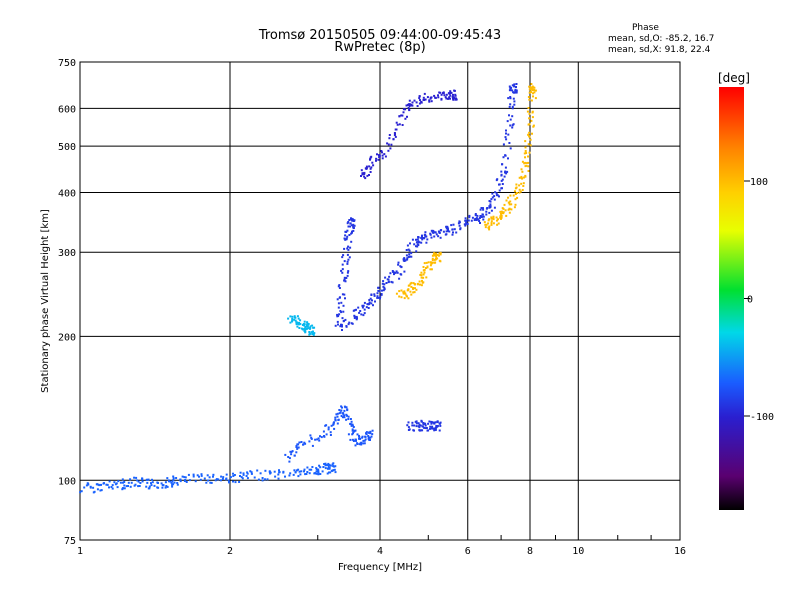  What do you see at coordinates (67, 147) in the screenshot?
I see `y-tick-label: 500` at bounding box center [67, 147].